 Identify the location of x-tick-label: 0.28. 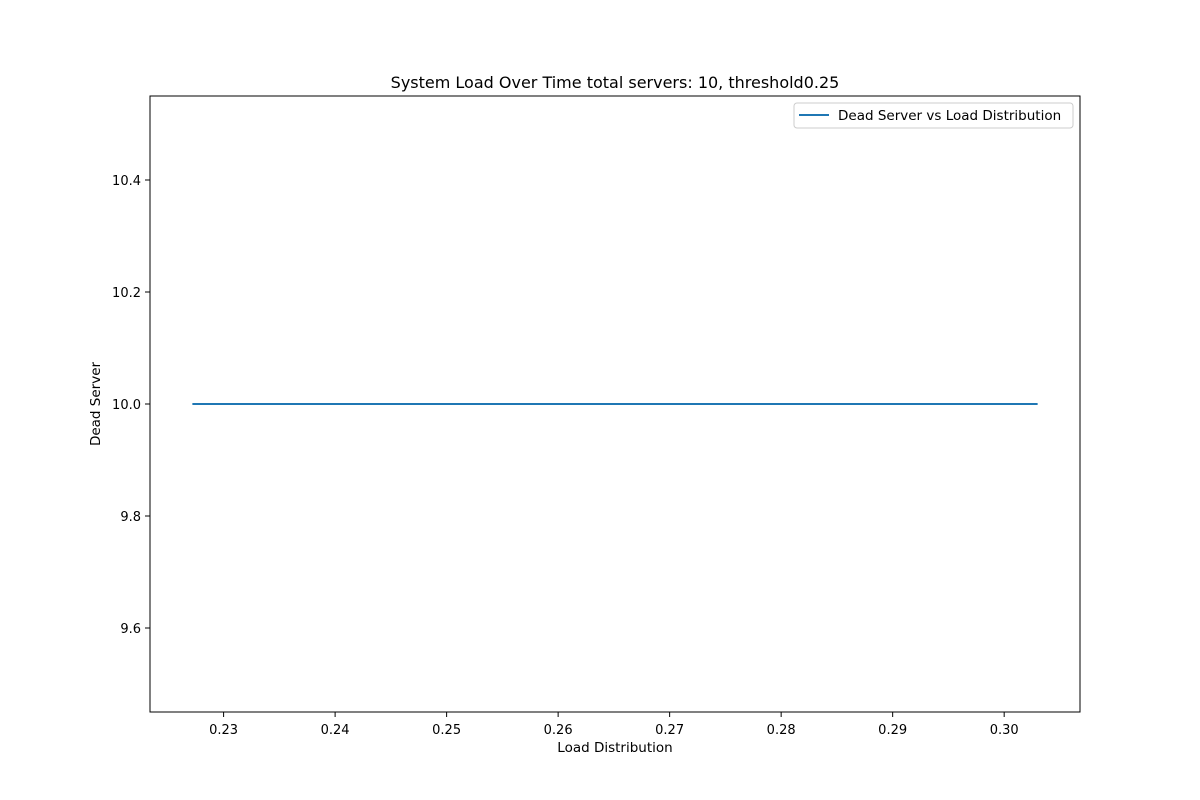
(781, 730).